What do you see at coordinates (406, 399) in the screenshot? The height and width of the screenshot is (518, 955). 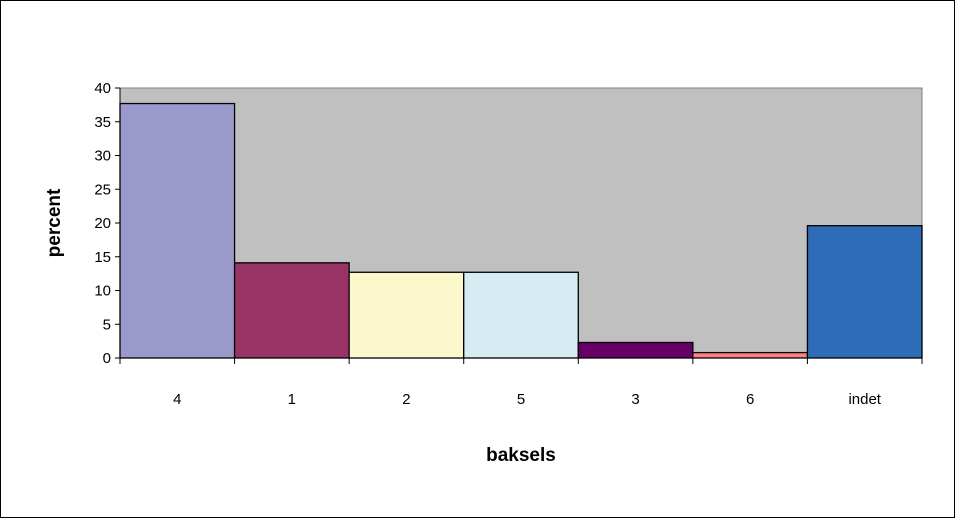 I see `x-tick-label-2: 2` at bounding box center [406, 399].